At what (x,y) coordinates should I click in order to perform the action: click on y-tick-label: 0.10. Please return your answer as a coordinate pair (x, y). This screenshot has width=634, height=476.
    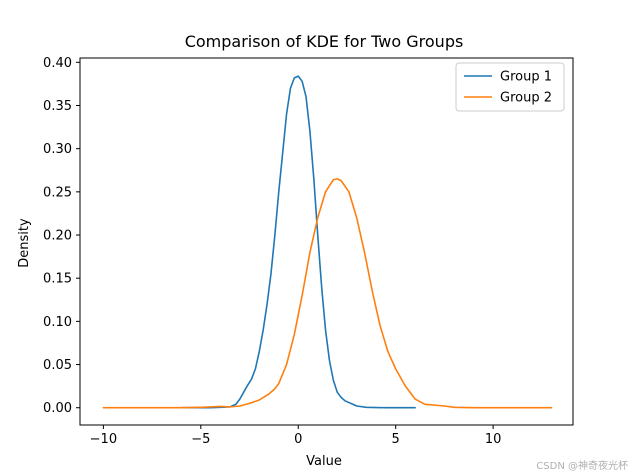
    Looking at the image, I should click on (57, 322).